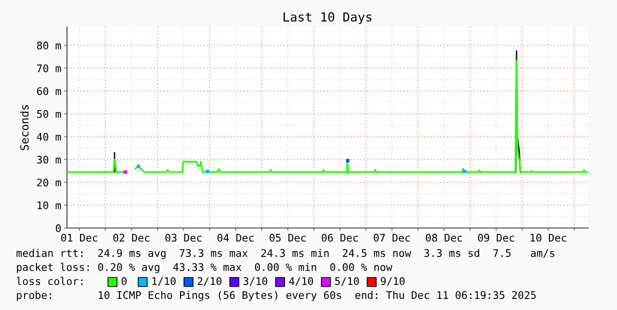 This screenshot has height=310, width=617. I want to click on text: packet loss: 0.20 % avg 43.33 % max 0.00 % min 0.00 % now, so click(204, 268).